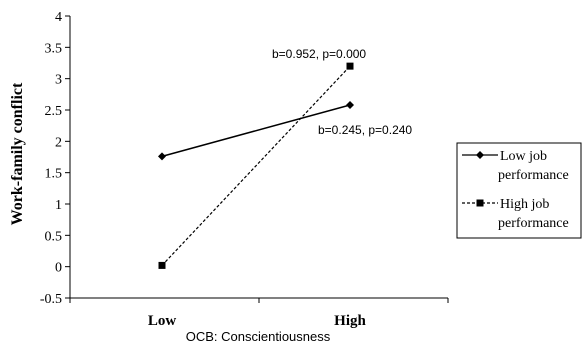 This screenshot has height=346, width=583. What do you see at coordinates (258, 336) in the screenshot?
I see `x-axis-title: OCB: Conscientiousness` at bounding box center [258, 336].